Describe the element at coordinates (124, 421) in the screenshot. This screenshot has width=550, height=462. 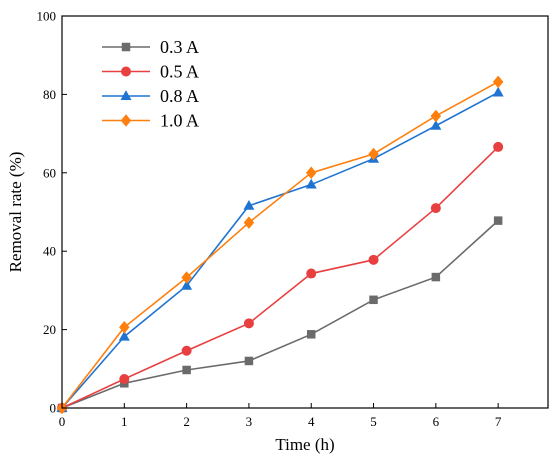
I see `x-tick-label: 1` at that location.